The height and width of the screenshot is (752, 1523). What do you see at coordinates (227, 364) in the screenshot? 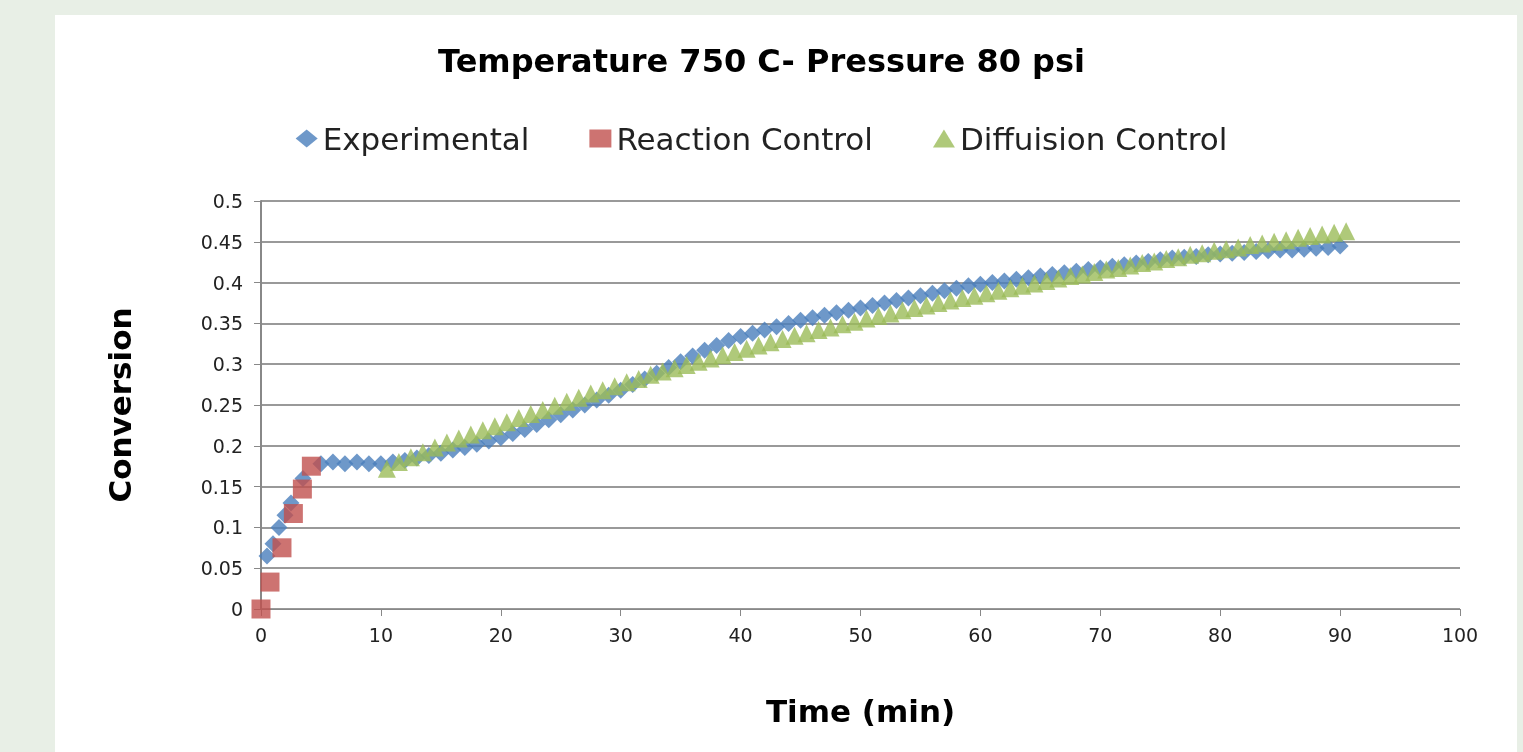
I see `y-tick-label: 0.3` at bounding box center [227, 364].